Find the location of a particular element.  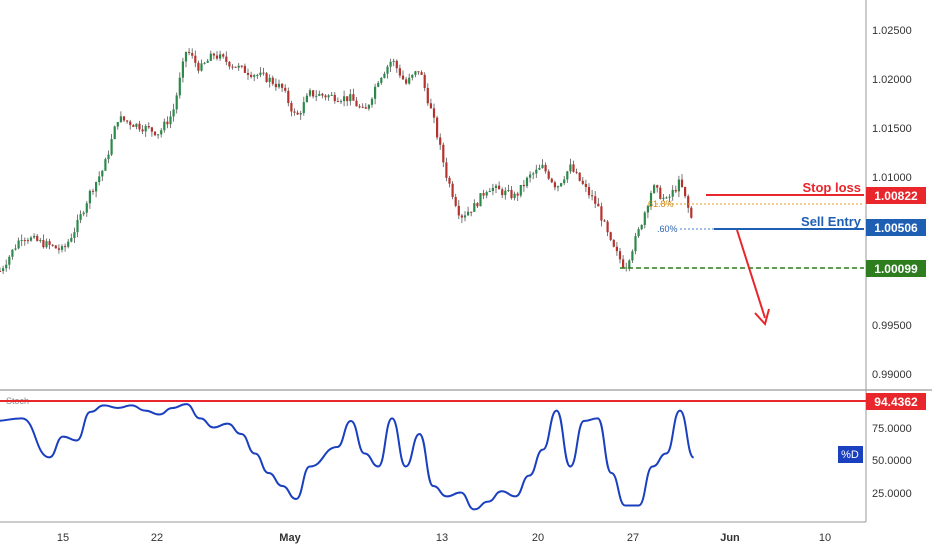

stoch-d-line is located at coordinates (347, 457).